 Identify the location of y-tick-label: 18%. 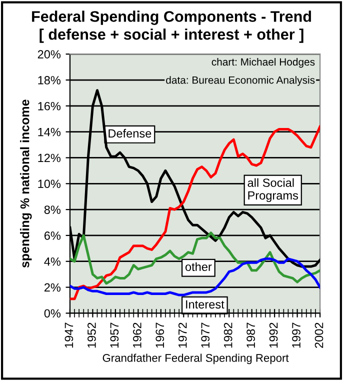
(49, 80).